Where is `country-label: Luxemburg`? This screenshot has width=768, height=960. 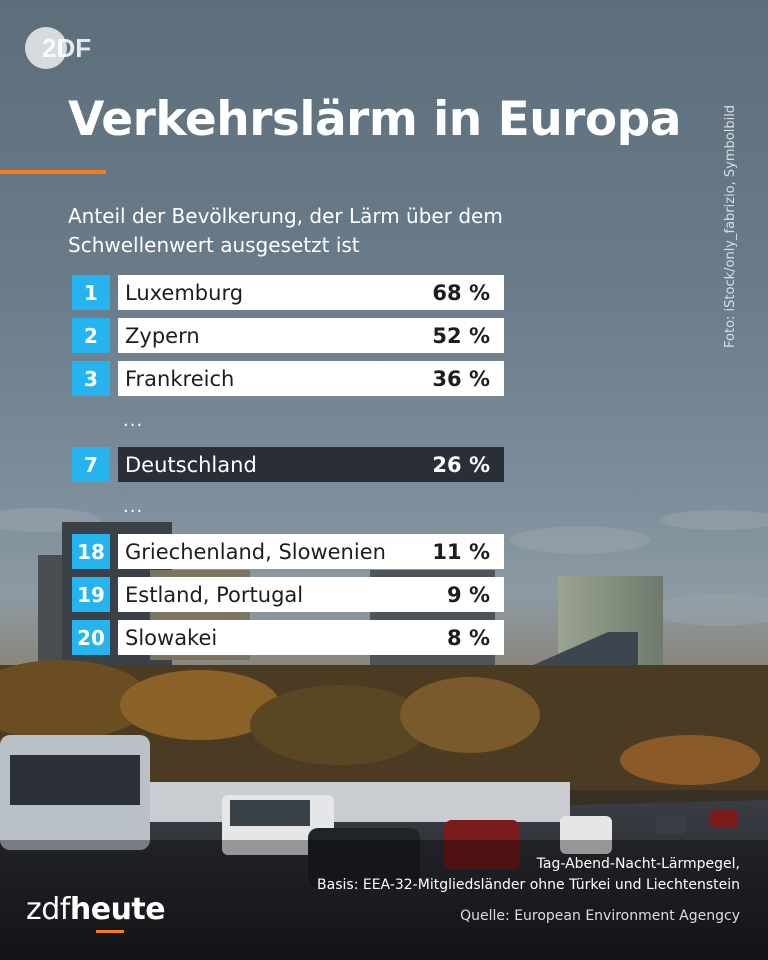 country-label: Luxemburg is located at coordinates (184, 292).